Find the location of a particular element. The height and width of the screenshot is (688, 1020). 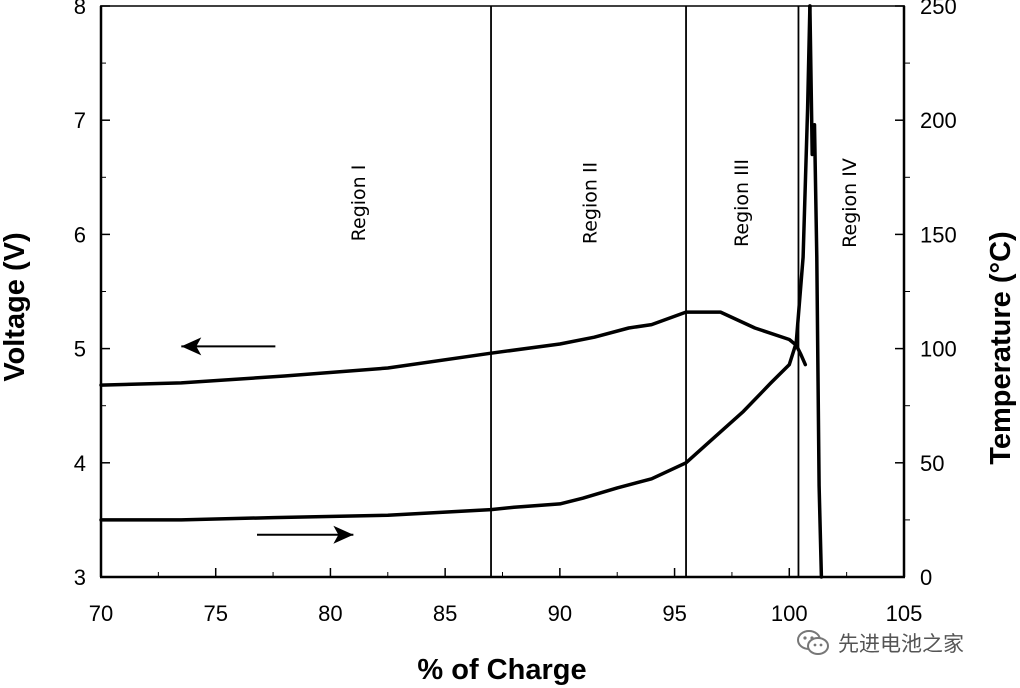

region-label: Region III is located at coordinates (742, 203).